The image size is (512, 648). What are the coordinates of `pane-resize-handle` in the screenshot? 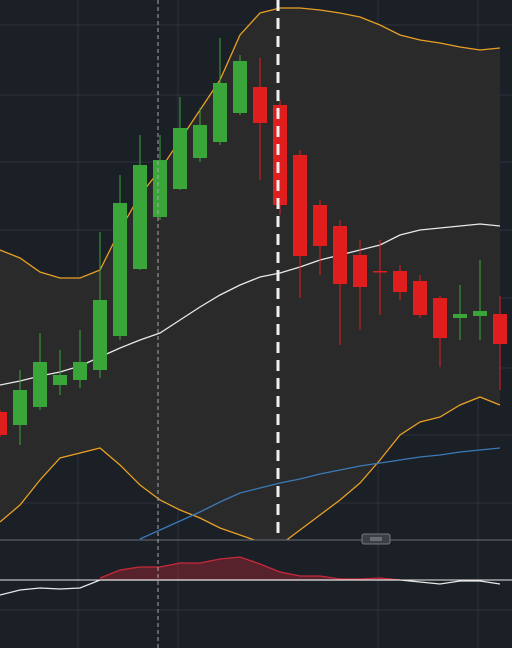 It's located at (376, 539).